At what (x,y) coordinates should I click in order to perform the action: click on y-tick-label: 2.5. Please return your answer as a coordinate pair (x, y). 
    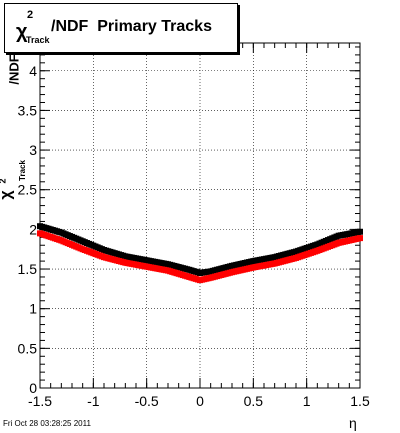
    Looking at the image, I should click on (28, 190).